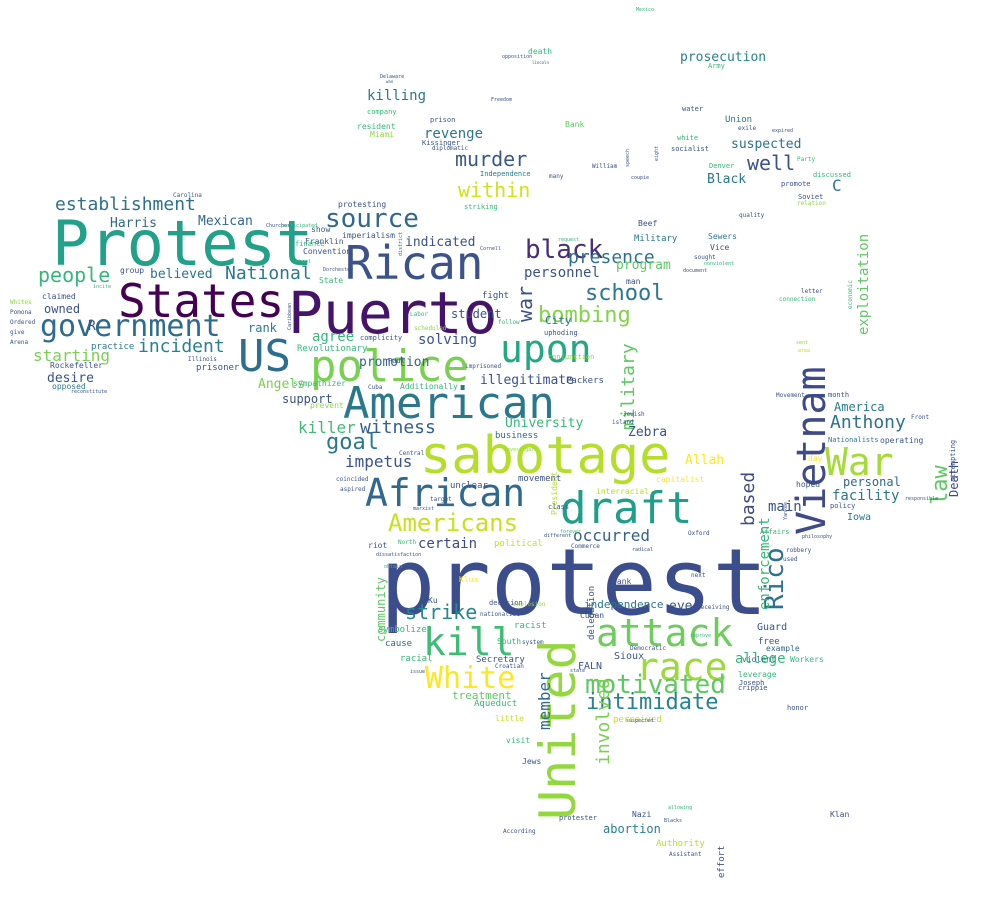  What do you see at coordinates (561, 333) in the screenshot?
I see `word-uphoding: uphoding` at bounding box center [561, 333].